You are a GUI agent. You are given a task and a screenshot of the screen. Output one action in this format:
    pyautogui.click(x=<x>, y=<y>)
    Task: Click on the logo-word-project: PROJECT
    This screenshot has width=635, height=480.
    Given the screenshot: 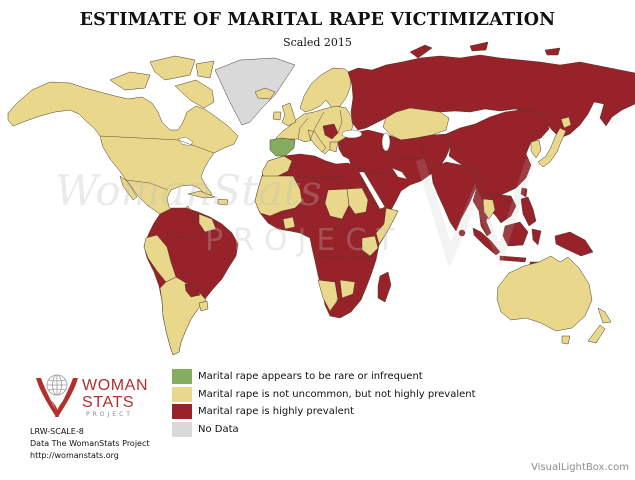 What is the action you would take?
    pyautogui.click(x=109, y=414)
    